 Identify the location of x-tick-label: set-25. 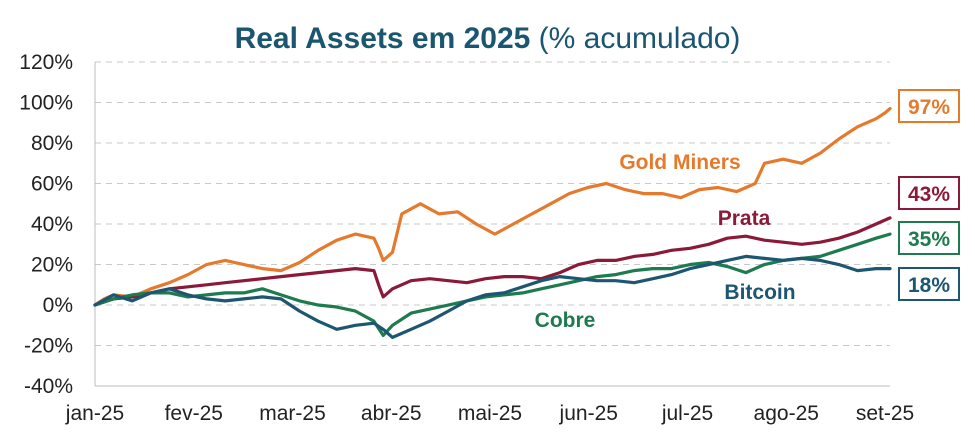
(885, 413).